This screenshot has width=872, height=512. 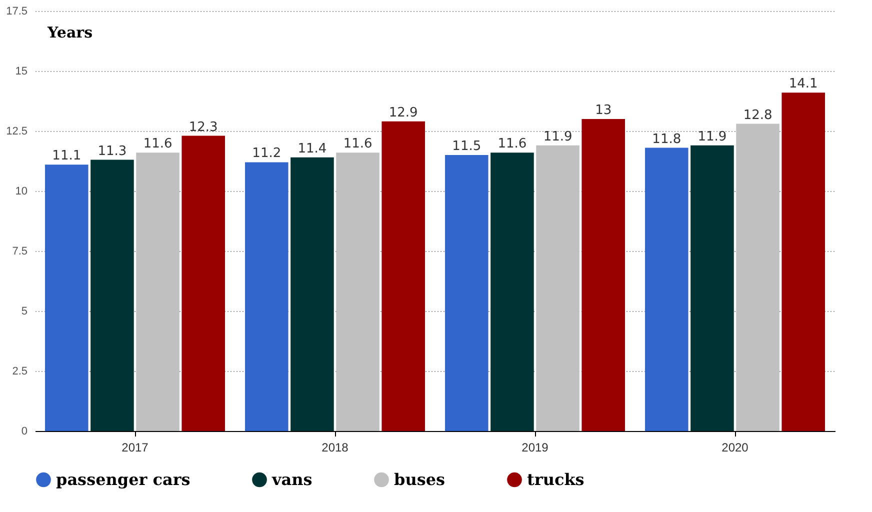 What do you see at coordinates (21, 72) in the screenshot?
I see `y-tick-label: 15` at bounding box center [21, 72].